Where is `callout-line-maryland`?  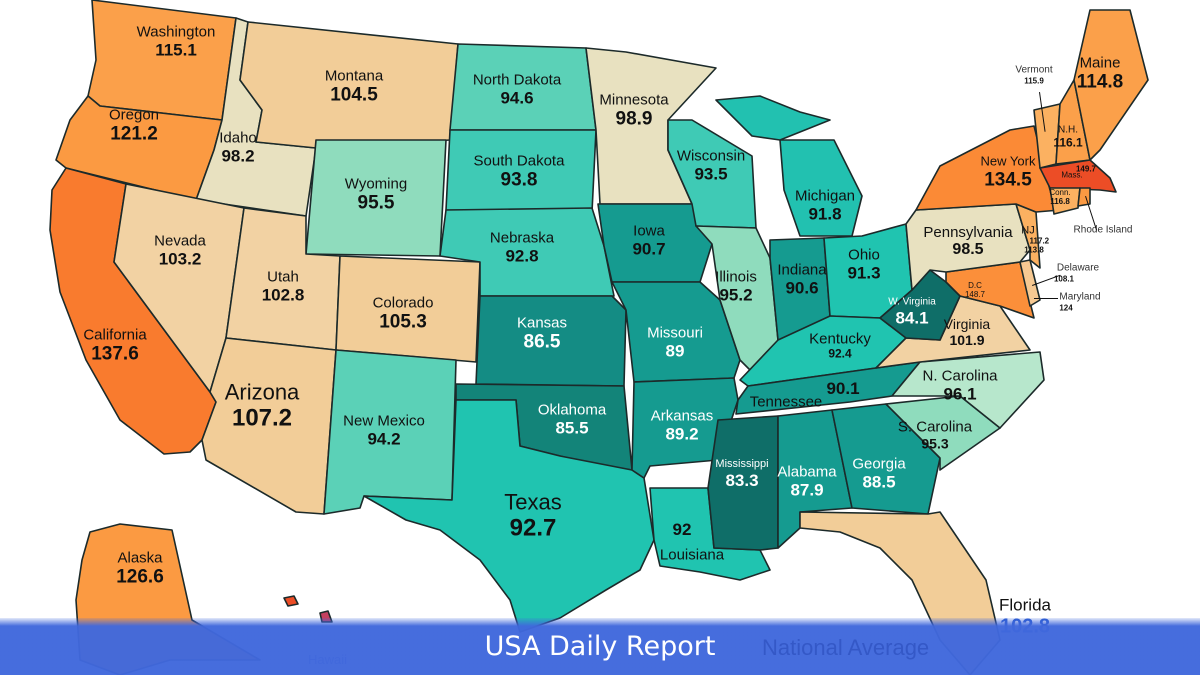
callout-line-maryland is located at coordinates (1046, 299).